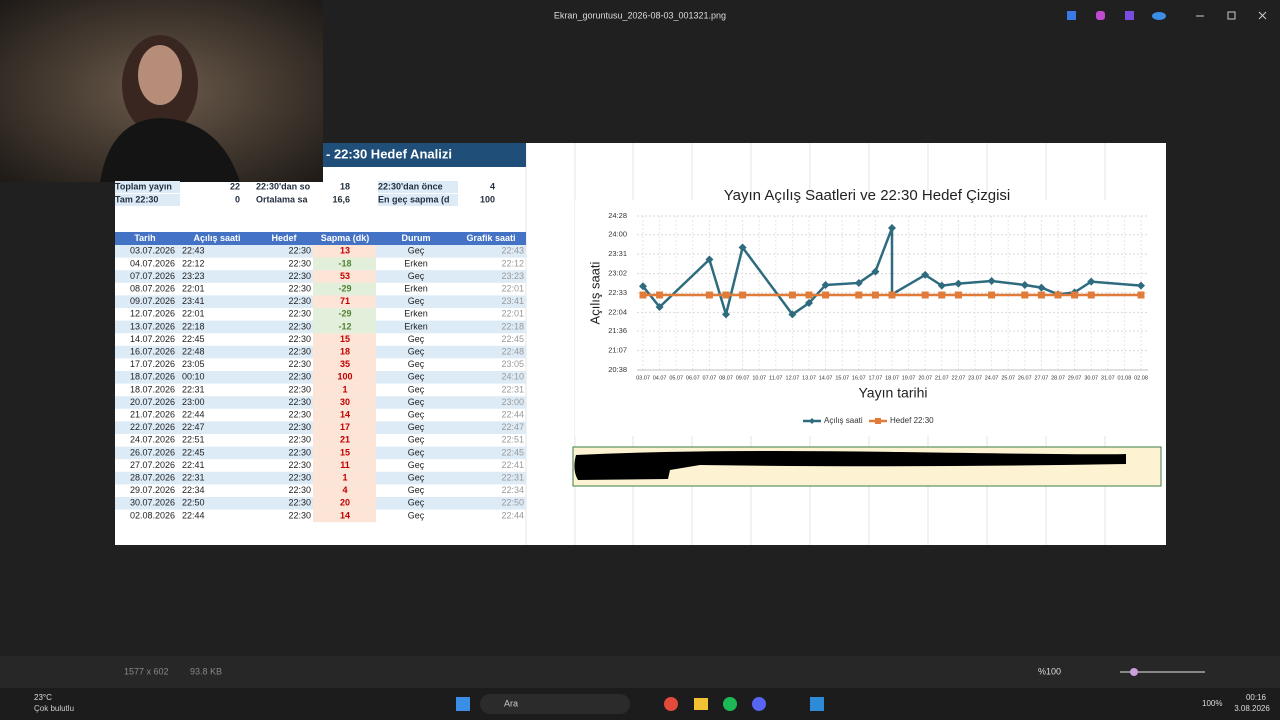  Describe the element at coordinates (152, 339) in the screenshot. I see `cell-text: 14.07.2026` at that location.